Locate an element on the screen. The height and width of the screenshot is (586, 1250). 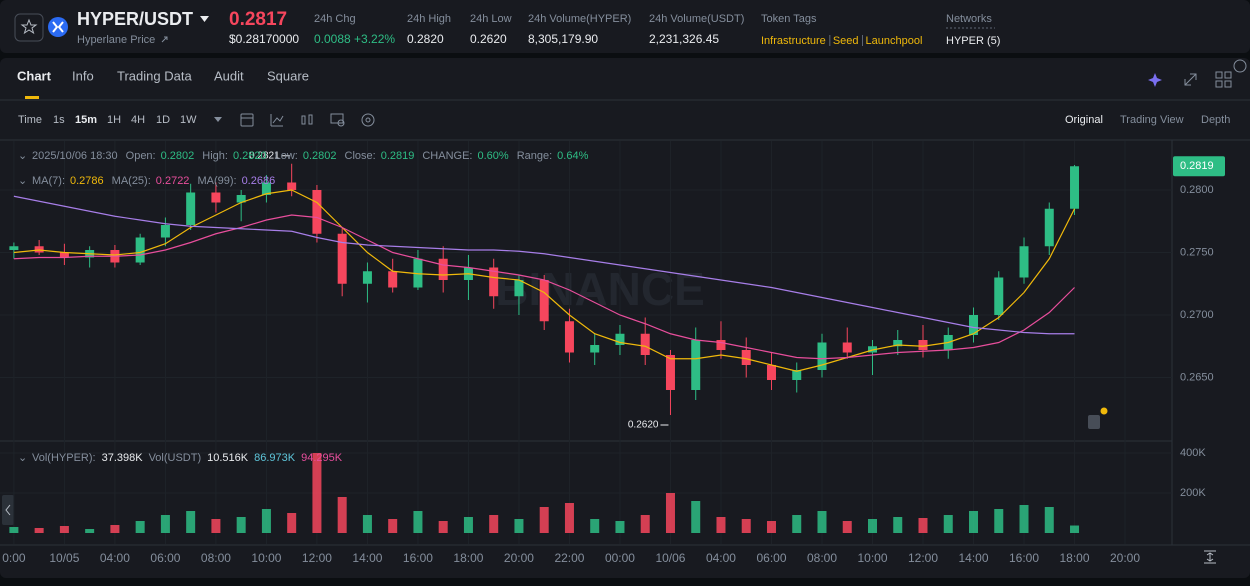
interval: 1s is located at coordinates (59, 120).